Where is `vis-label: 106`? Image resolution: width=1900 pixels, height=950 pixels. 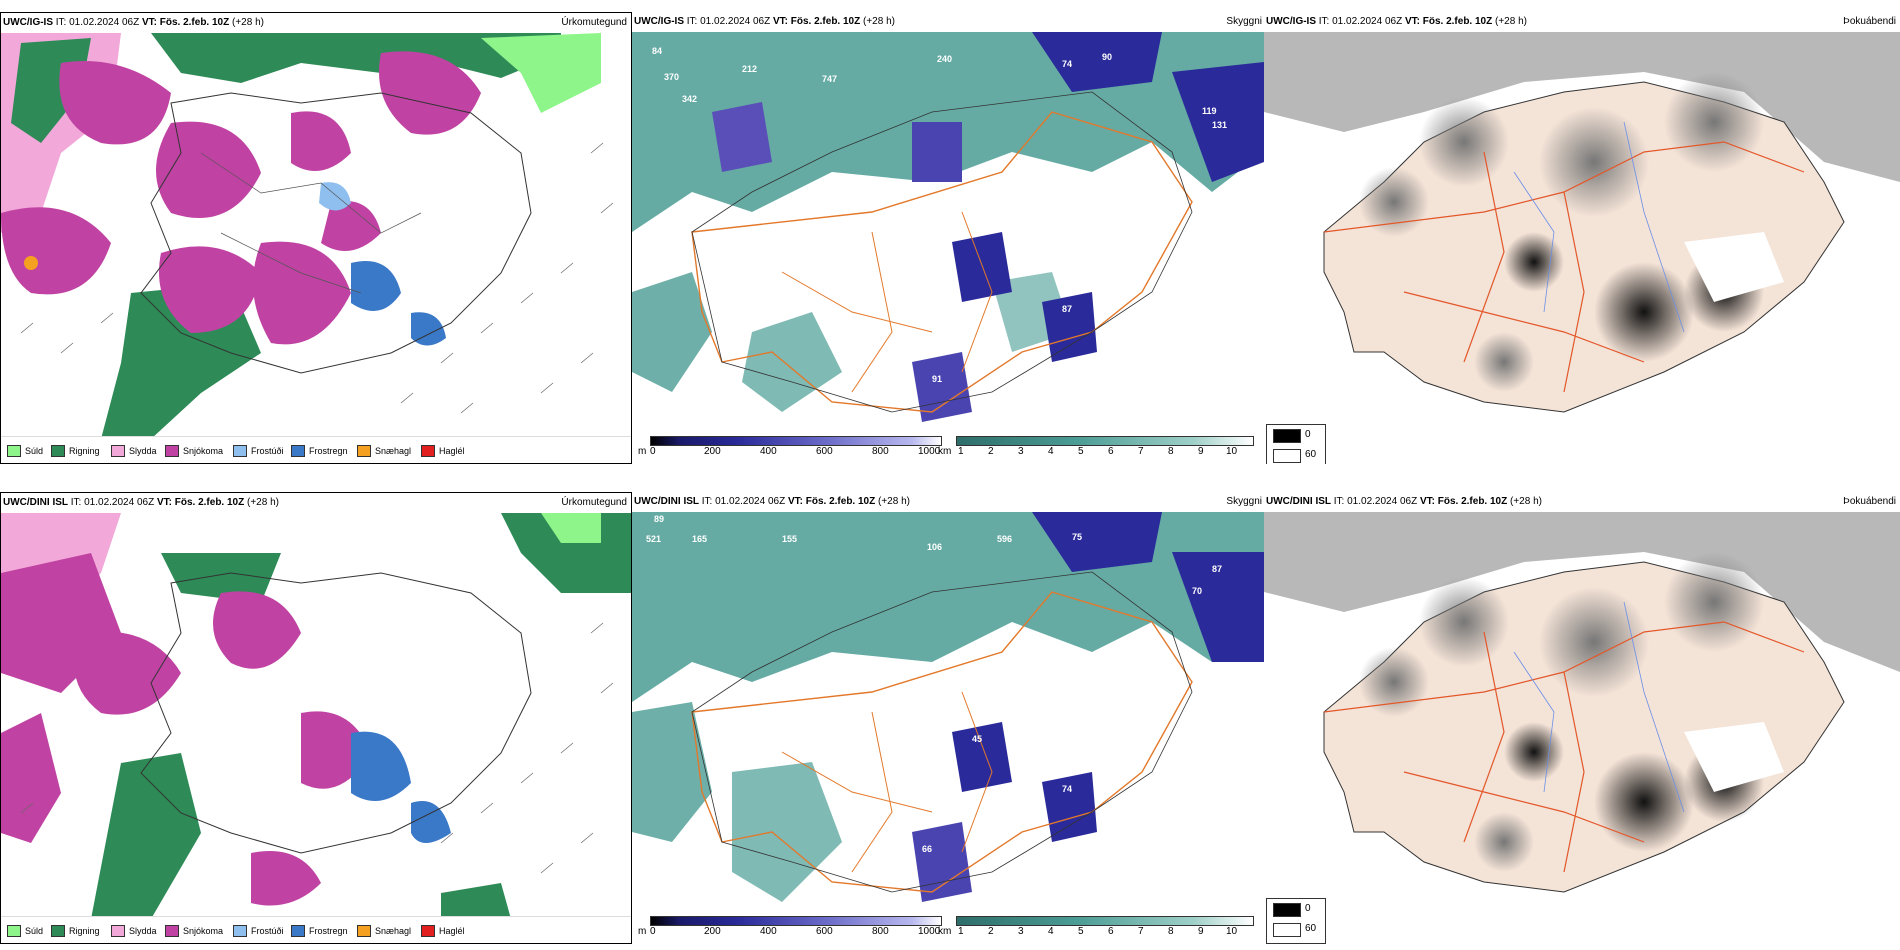 vis-label: 106 is located at coordinates (934, 547).